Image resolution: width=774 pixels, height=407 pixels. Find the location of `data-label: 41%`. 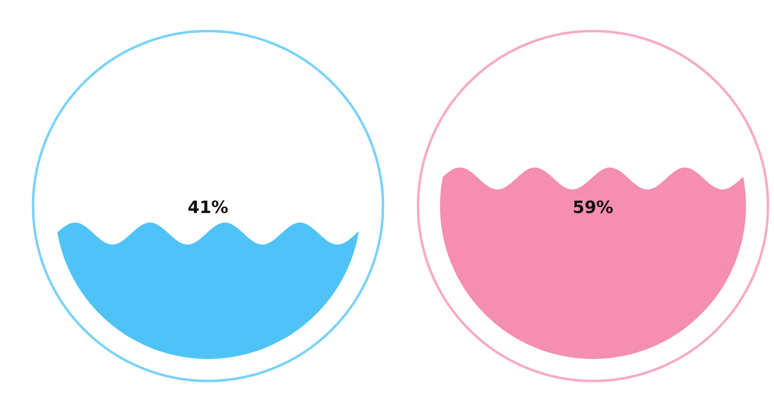

data-label: 41% is located at coordinates (208, 208).